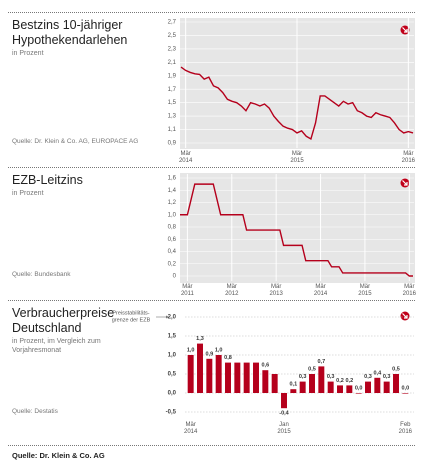 This screenshot has height=470, width=425. Describe the element at coordinates (284, 414) in the screenshot. I see `data-label: -0,4` at that location.